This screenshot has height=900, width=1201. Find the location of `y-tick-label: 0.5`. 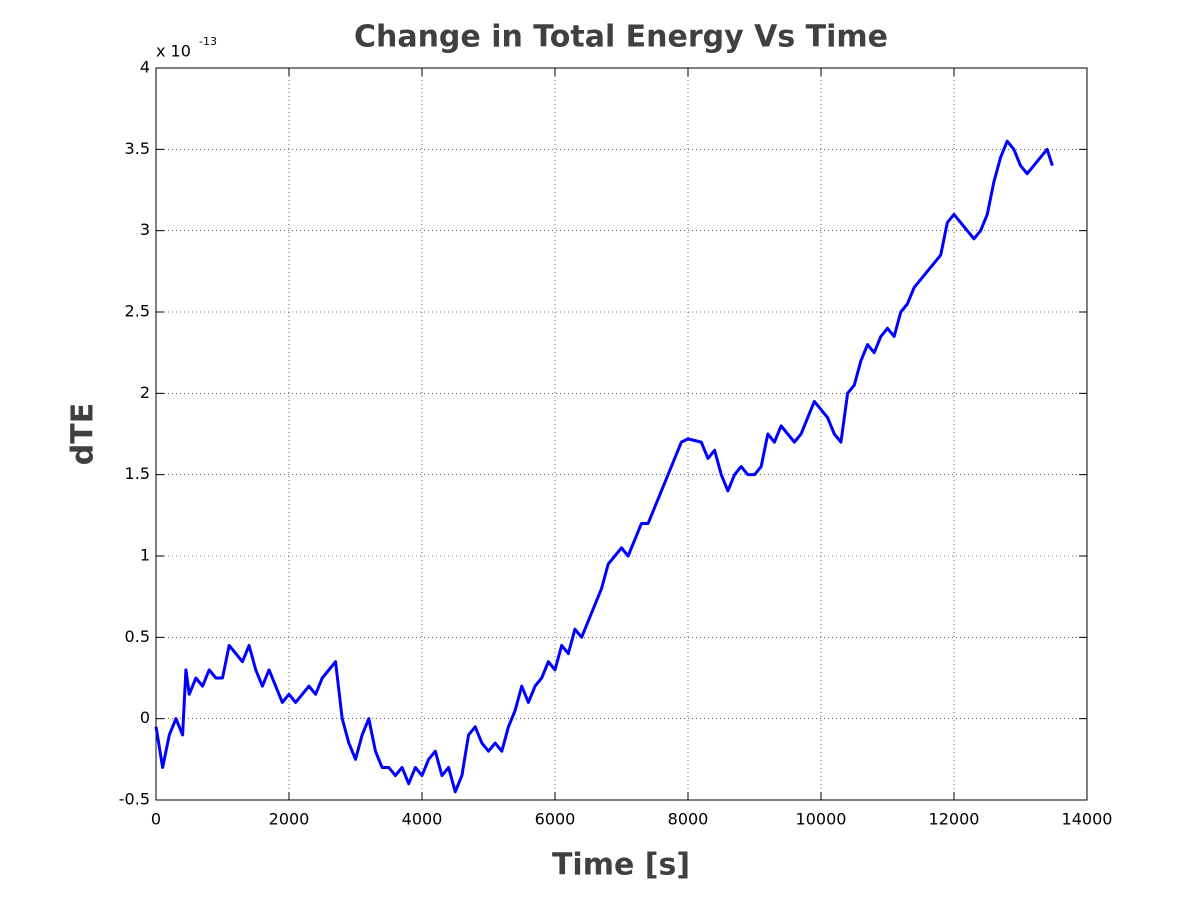

y-tick-label: 0.5 is located at coordinates (137, 636).